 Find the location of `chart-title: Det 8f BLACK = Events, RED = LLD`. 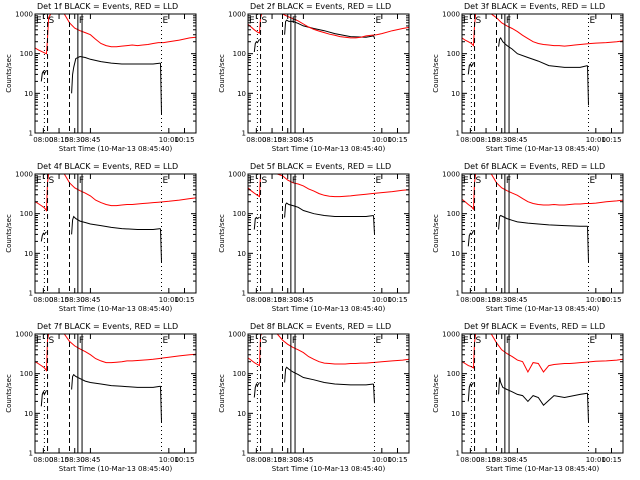

chart-title: Det 8f BLACK = Events, RED = LLD is located at coordinates (320, 326).